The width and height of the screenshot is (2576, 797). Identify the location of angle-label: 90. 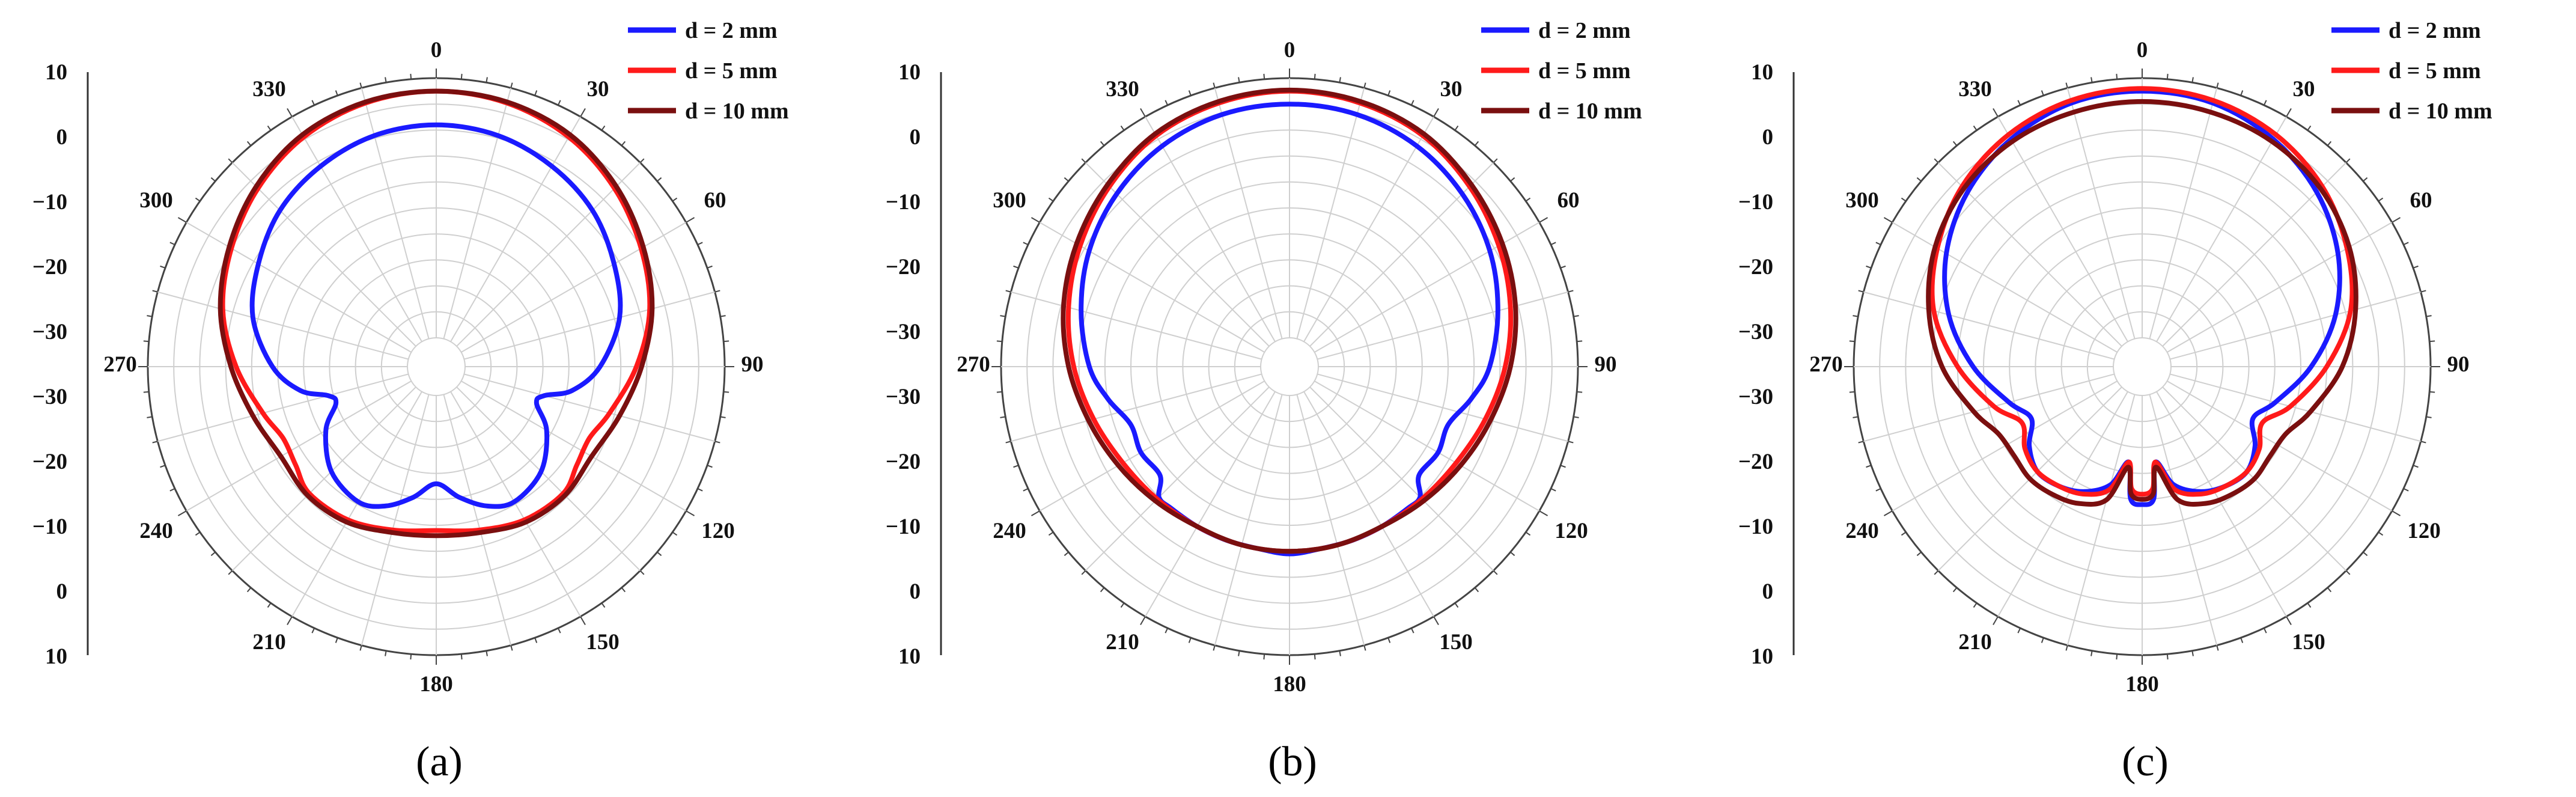
(752, 364).